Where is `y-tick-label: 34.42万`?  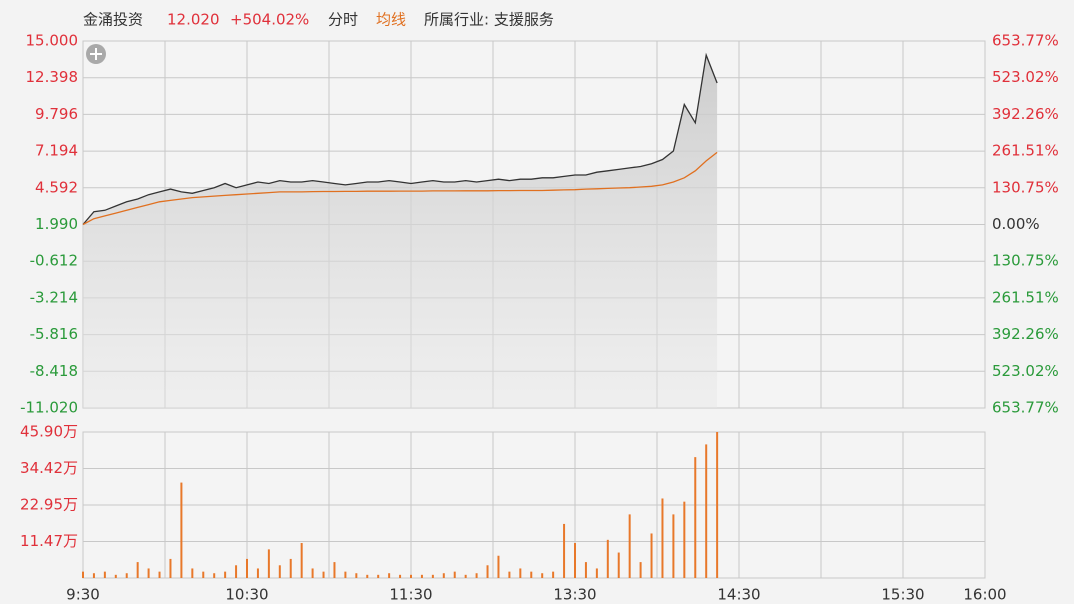
y-tick-label: 34.42万 is located at coordinates (49, 468).